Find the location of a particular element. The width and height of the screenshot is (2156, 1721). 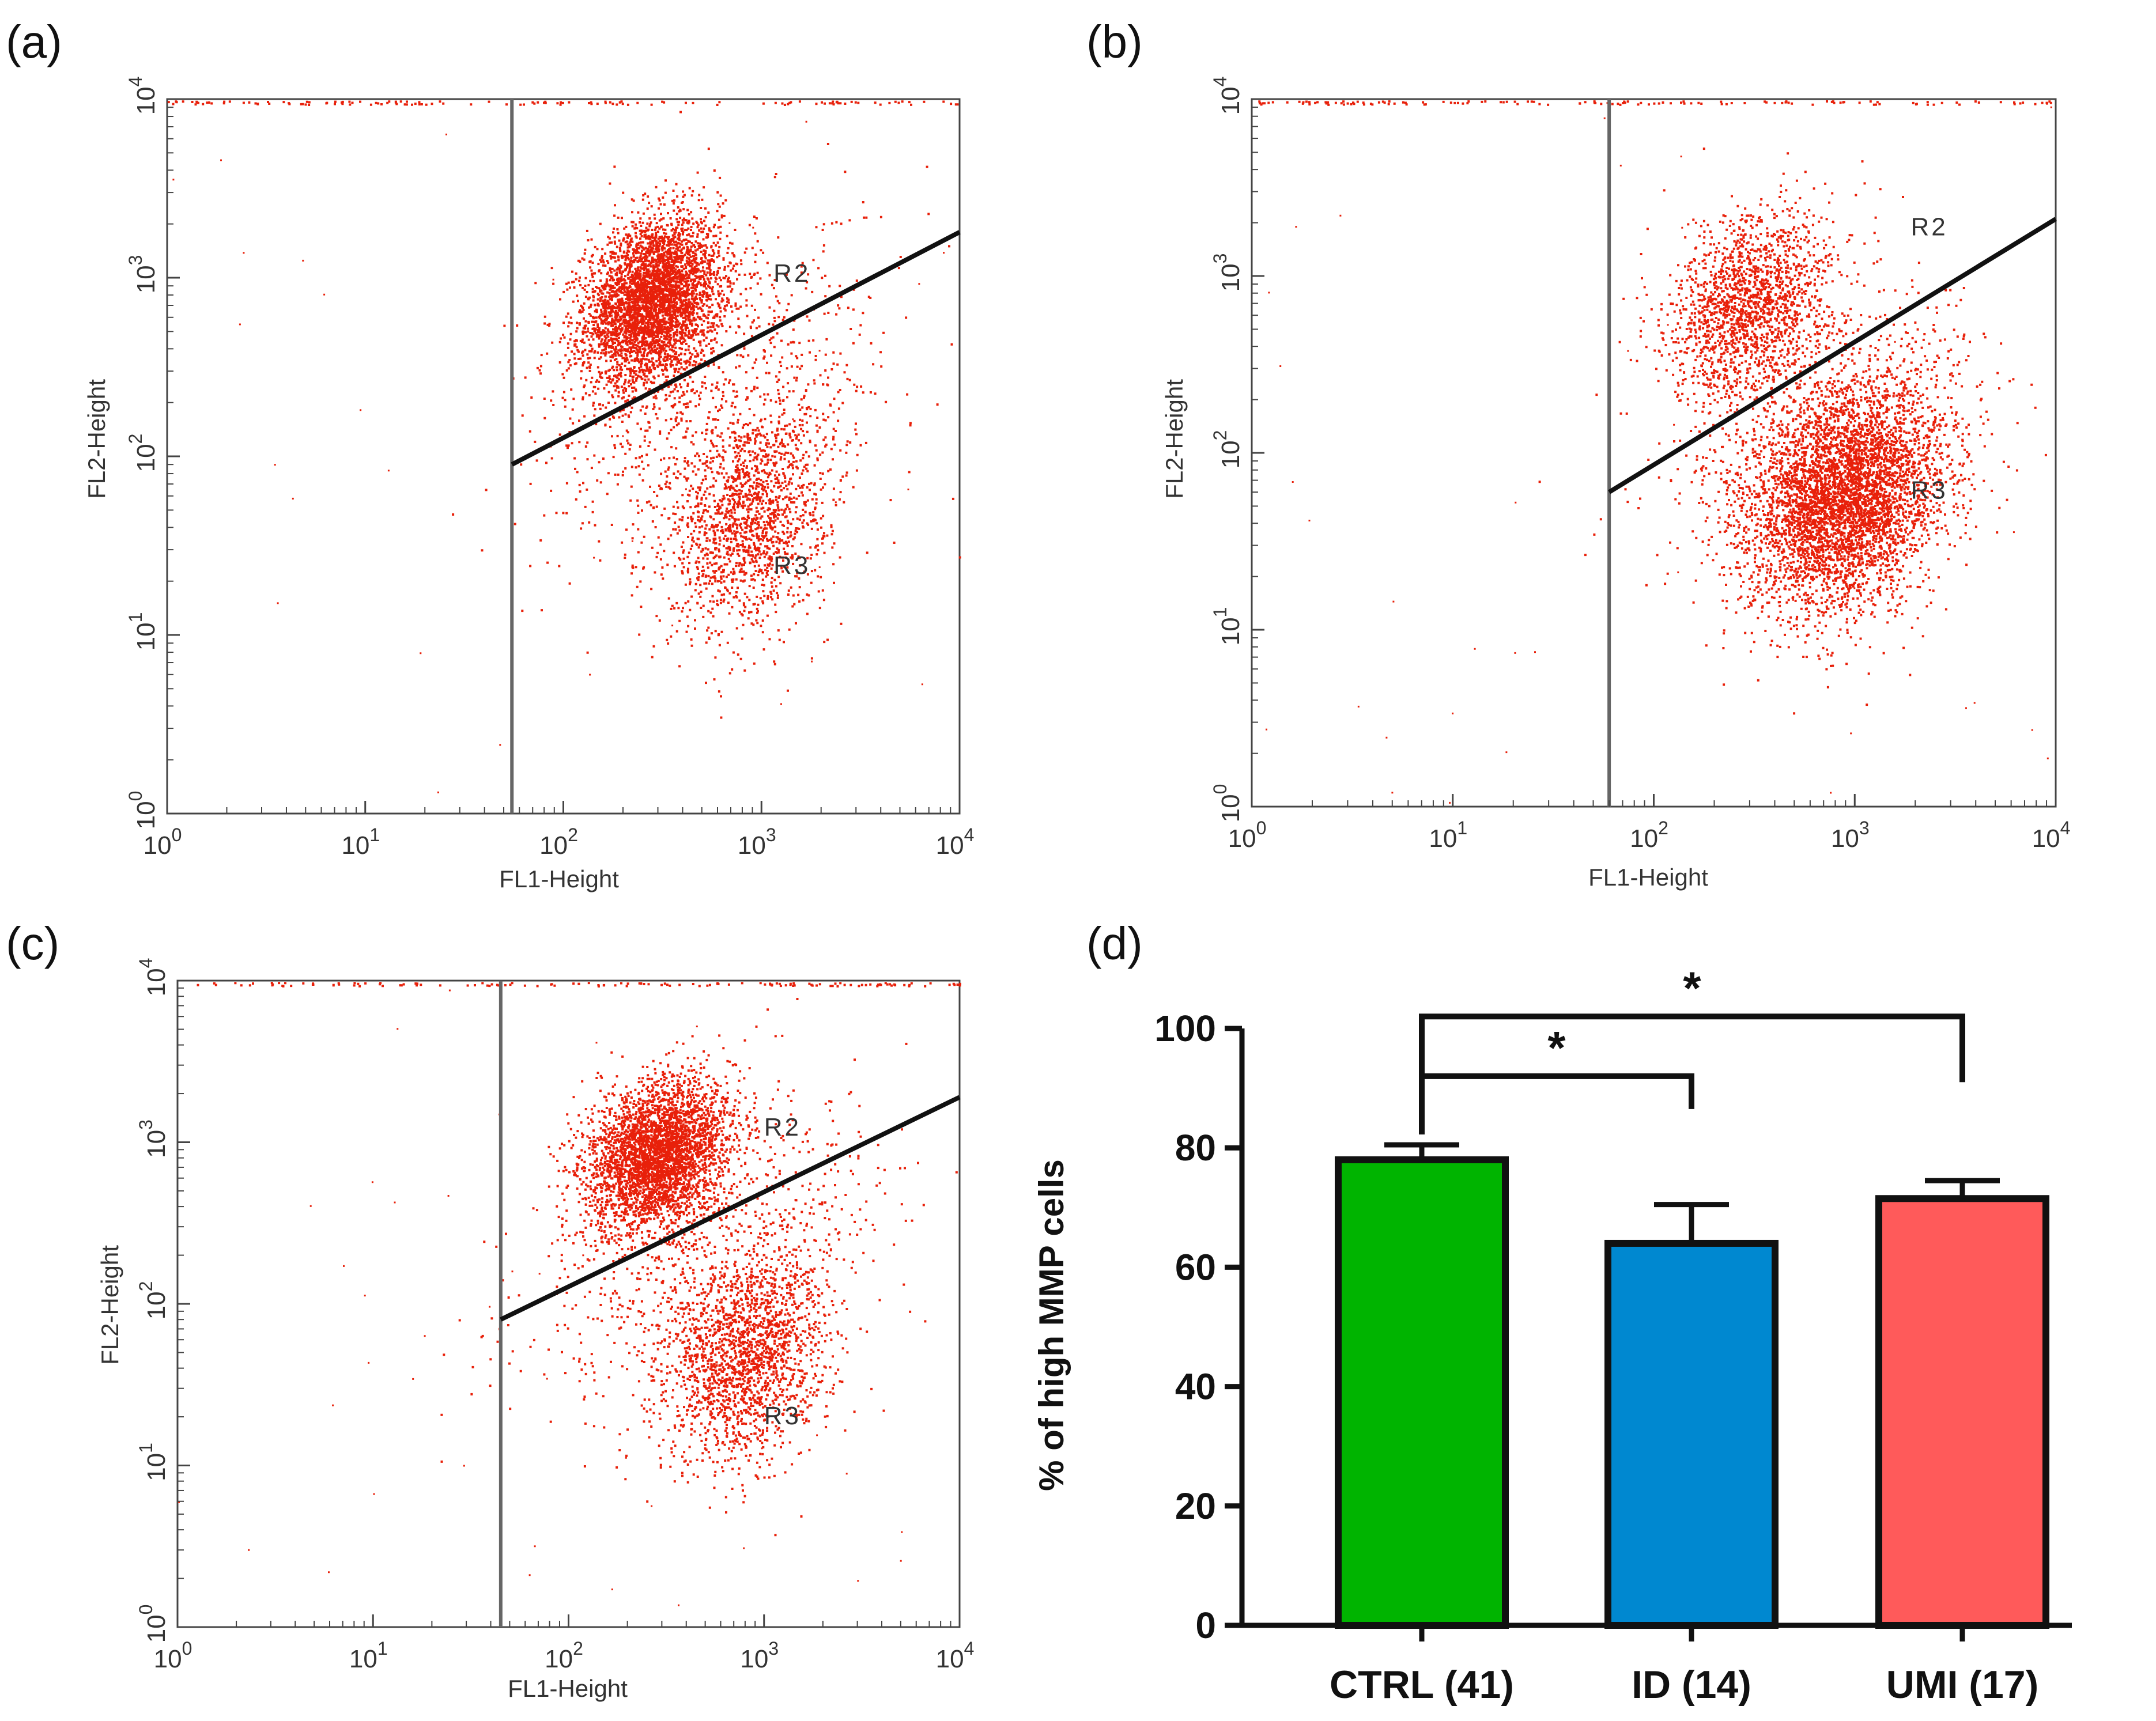

x-axis-ticks-c: 10⁰ 10¹ 10² 10³ 10⁴ is located at coordinates (565, 1644).